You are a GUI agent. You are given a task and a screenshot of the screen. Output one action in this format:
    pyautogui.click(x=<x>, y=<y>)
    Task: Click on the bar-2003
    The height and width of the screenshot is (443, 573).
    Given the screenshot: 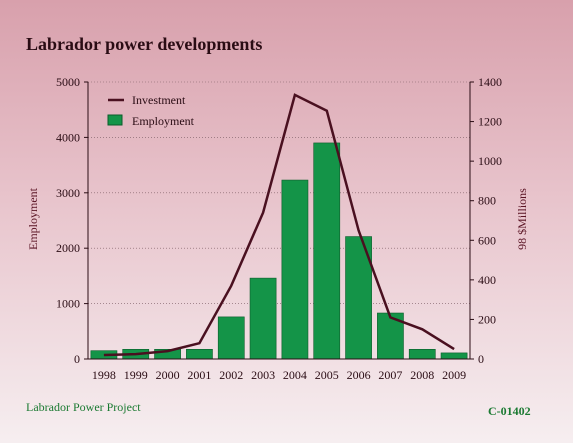 What is the action you would take?
    pyautogui.click(x=263, y=318)
    